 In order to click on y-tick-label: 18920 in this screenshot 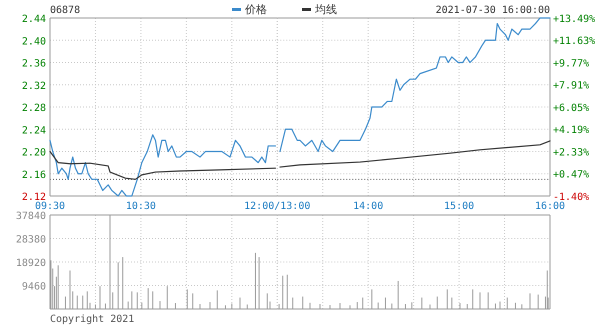, I will do `click(31, 263)`.